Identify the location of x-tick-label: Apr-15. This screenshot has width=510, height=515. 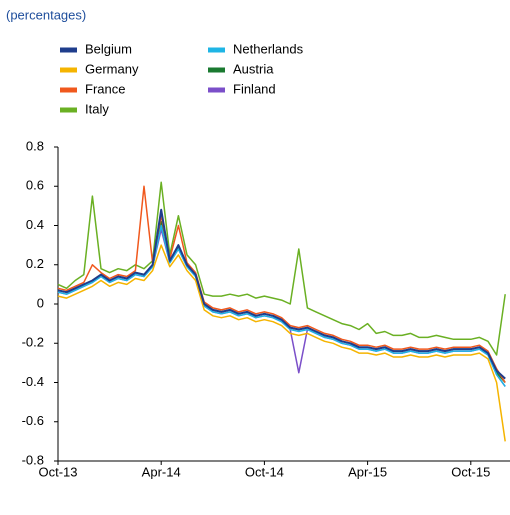
(367, 471).